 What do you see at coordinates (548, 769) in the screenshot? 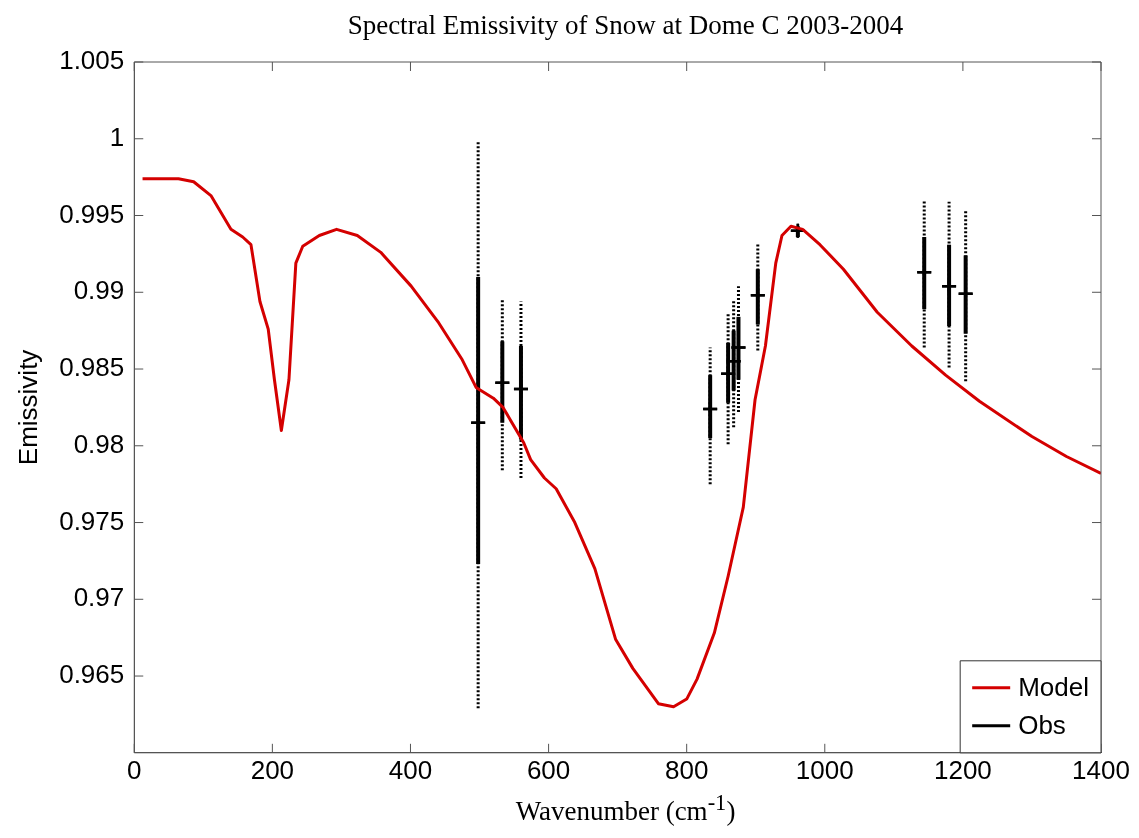
I see `x-tick-label: 600` at bounding box center [548, 769].